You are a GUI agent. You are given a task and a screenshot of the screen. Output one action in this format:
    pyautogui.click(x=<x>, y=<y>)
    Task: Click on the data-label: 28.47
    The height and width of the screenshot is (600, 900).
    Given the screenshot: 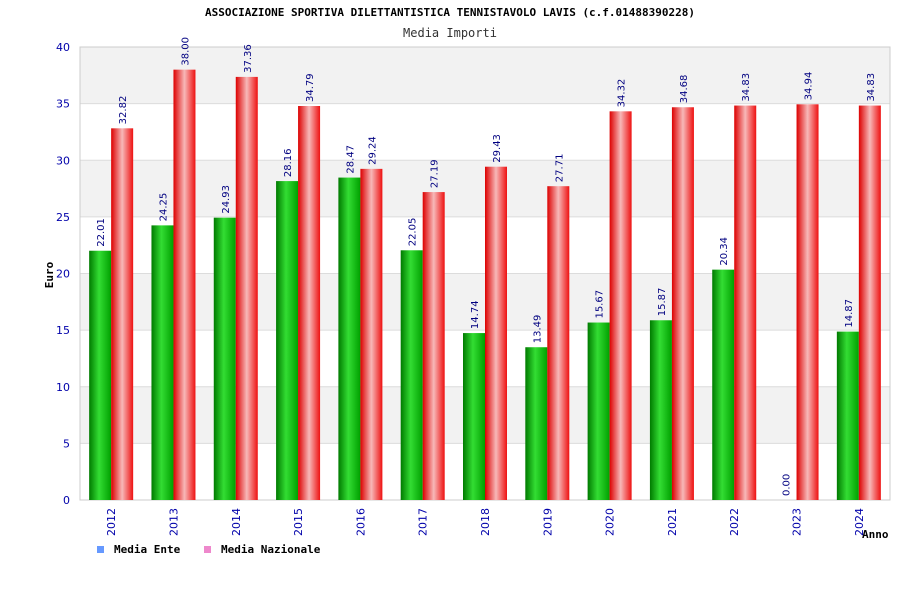 What is the action you would take?
    pyautogui.click(x=350, y=159)
    